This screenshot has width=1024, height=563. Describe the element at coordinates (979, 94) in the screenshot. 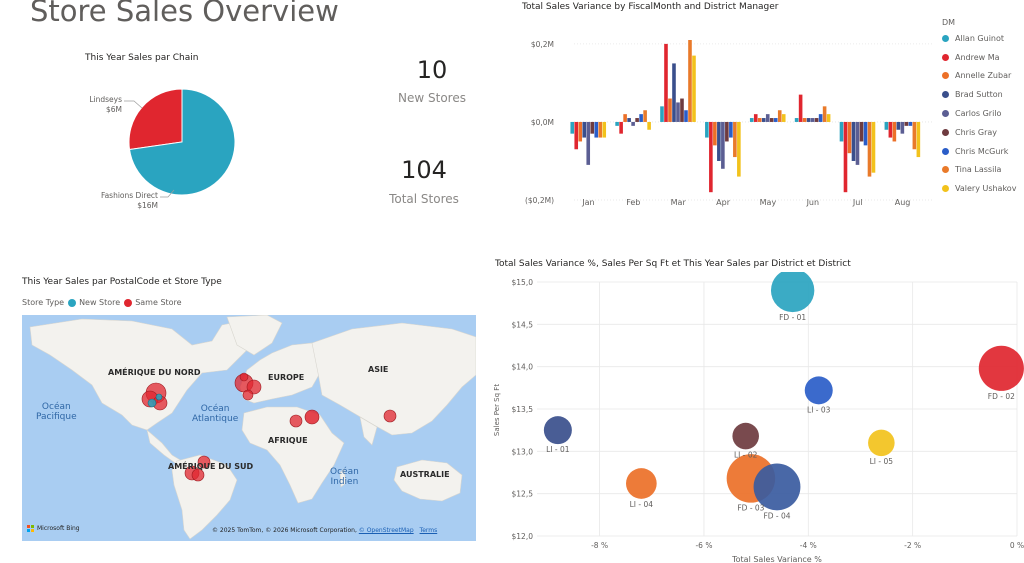

I see `col-legend-item: Brad Sutton` at that location.